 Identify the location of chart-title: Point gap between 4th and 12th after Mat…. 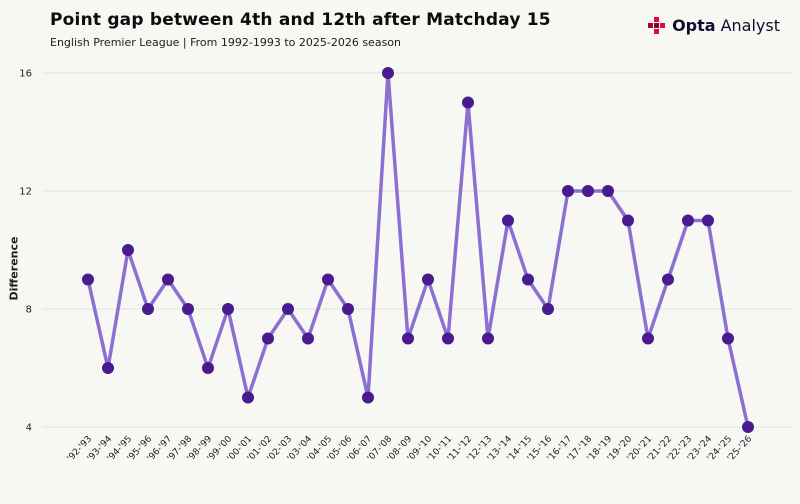
(300, 20).